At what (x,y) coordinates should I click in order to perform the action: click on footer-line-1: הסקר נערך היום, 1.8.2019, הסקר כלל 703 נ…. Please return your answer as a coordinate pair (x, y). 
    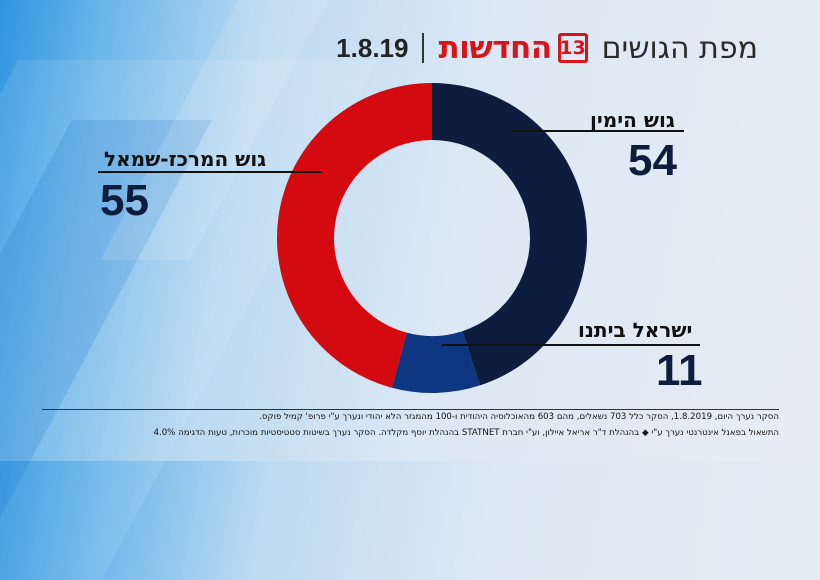
    Looking at the image, I should click on (519, 417).